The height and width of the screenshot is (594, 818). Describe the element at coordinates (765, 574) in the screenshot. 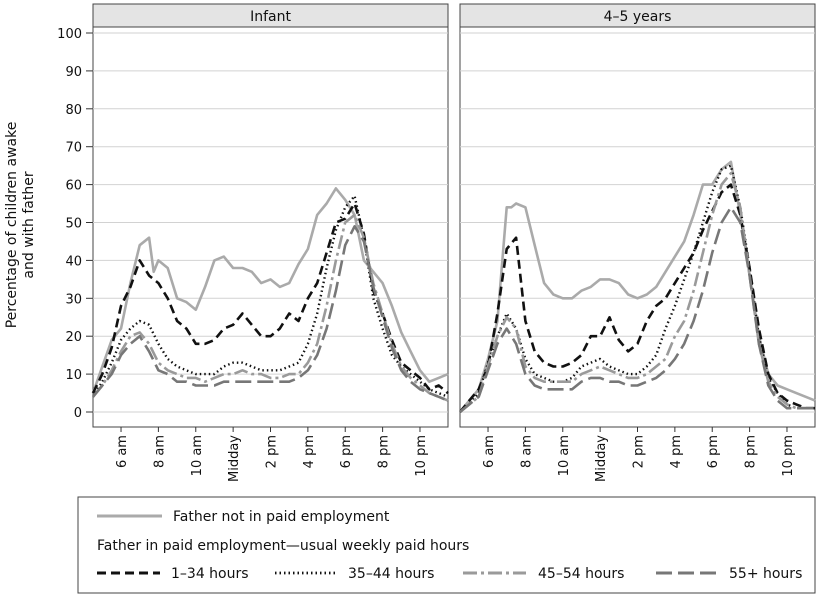

I see `legend-label: 55+ hours` at that location.